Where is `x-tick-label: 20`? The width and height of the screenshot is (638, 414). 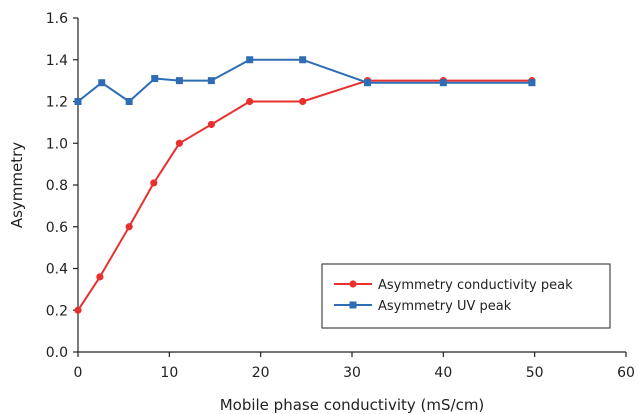 x-tick-label: 20 is located at coordinates (261, 373).